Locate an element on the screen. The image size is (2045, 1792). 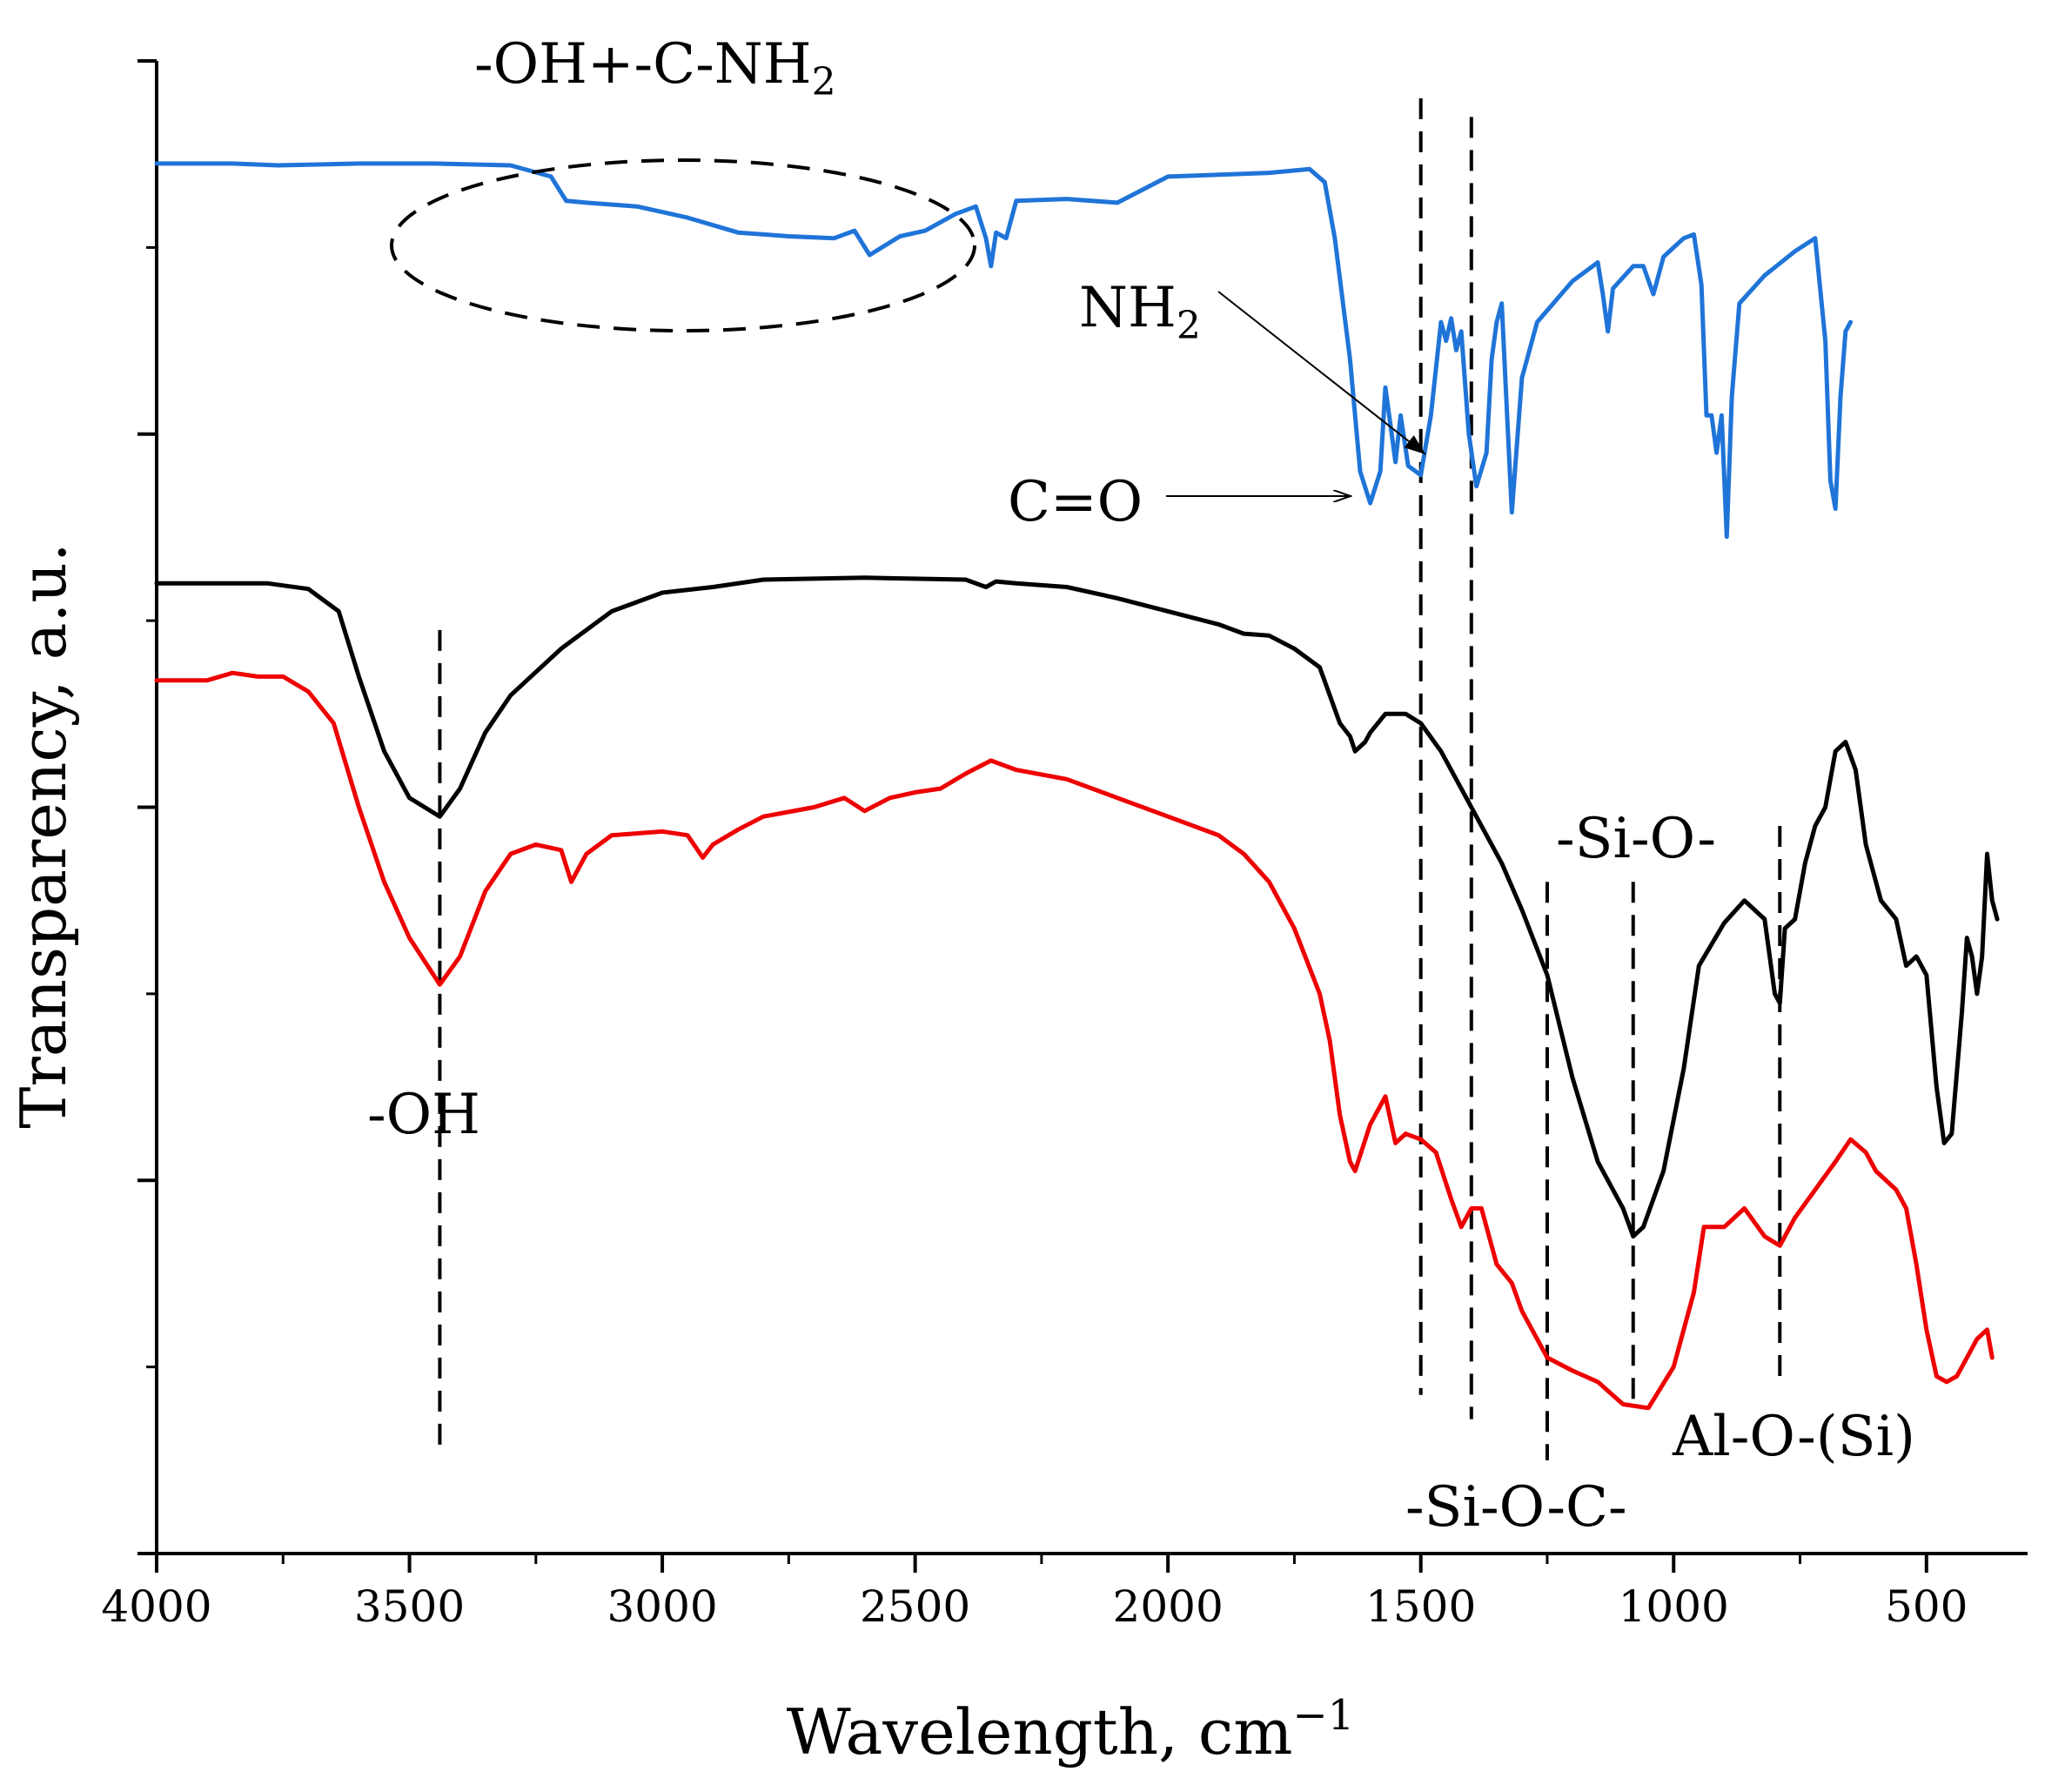
annotation-si-o-c: -Si-O-C- is located at coordinates (1516, 1507).